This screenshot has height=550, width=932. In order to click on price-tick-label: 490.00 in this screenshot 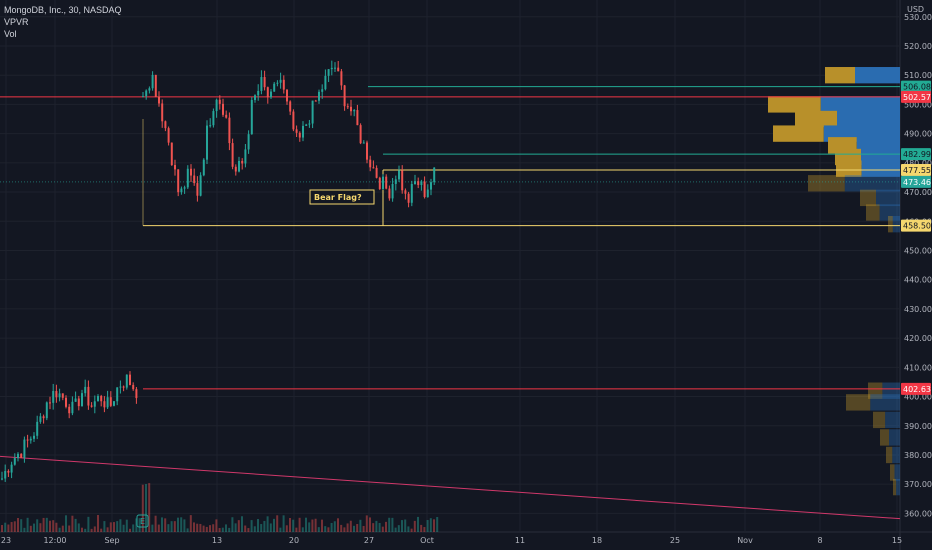, I will do `click(918, 134)`.